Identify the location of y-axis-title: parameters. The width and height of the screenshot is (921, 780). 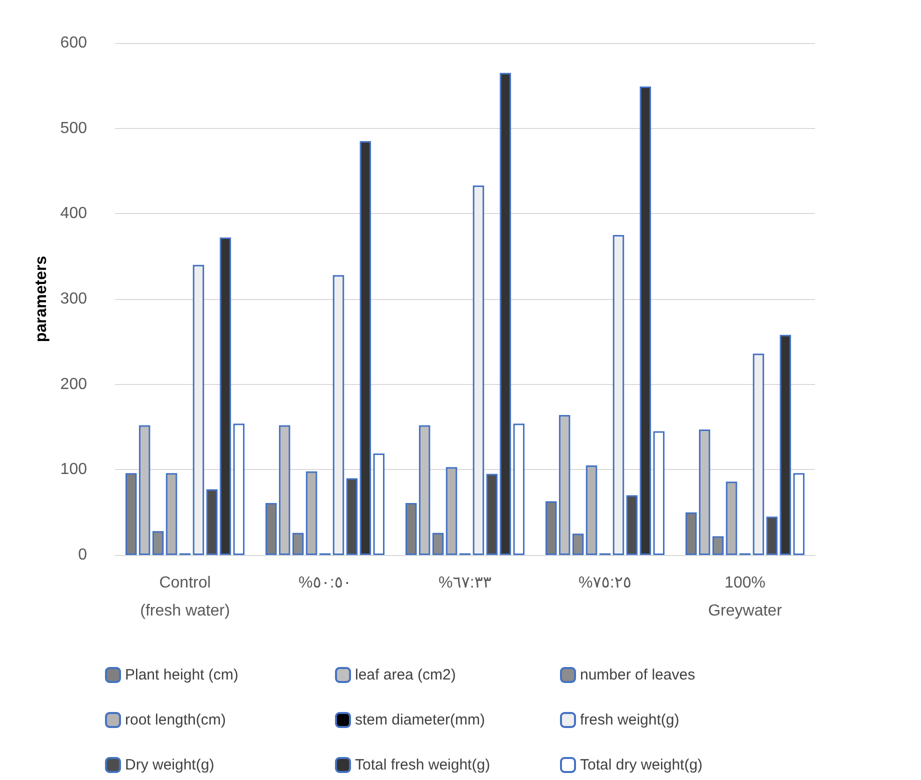
(41, 299).